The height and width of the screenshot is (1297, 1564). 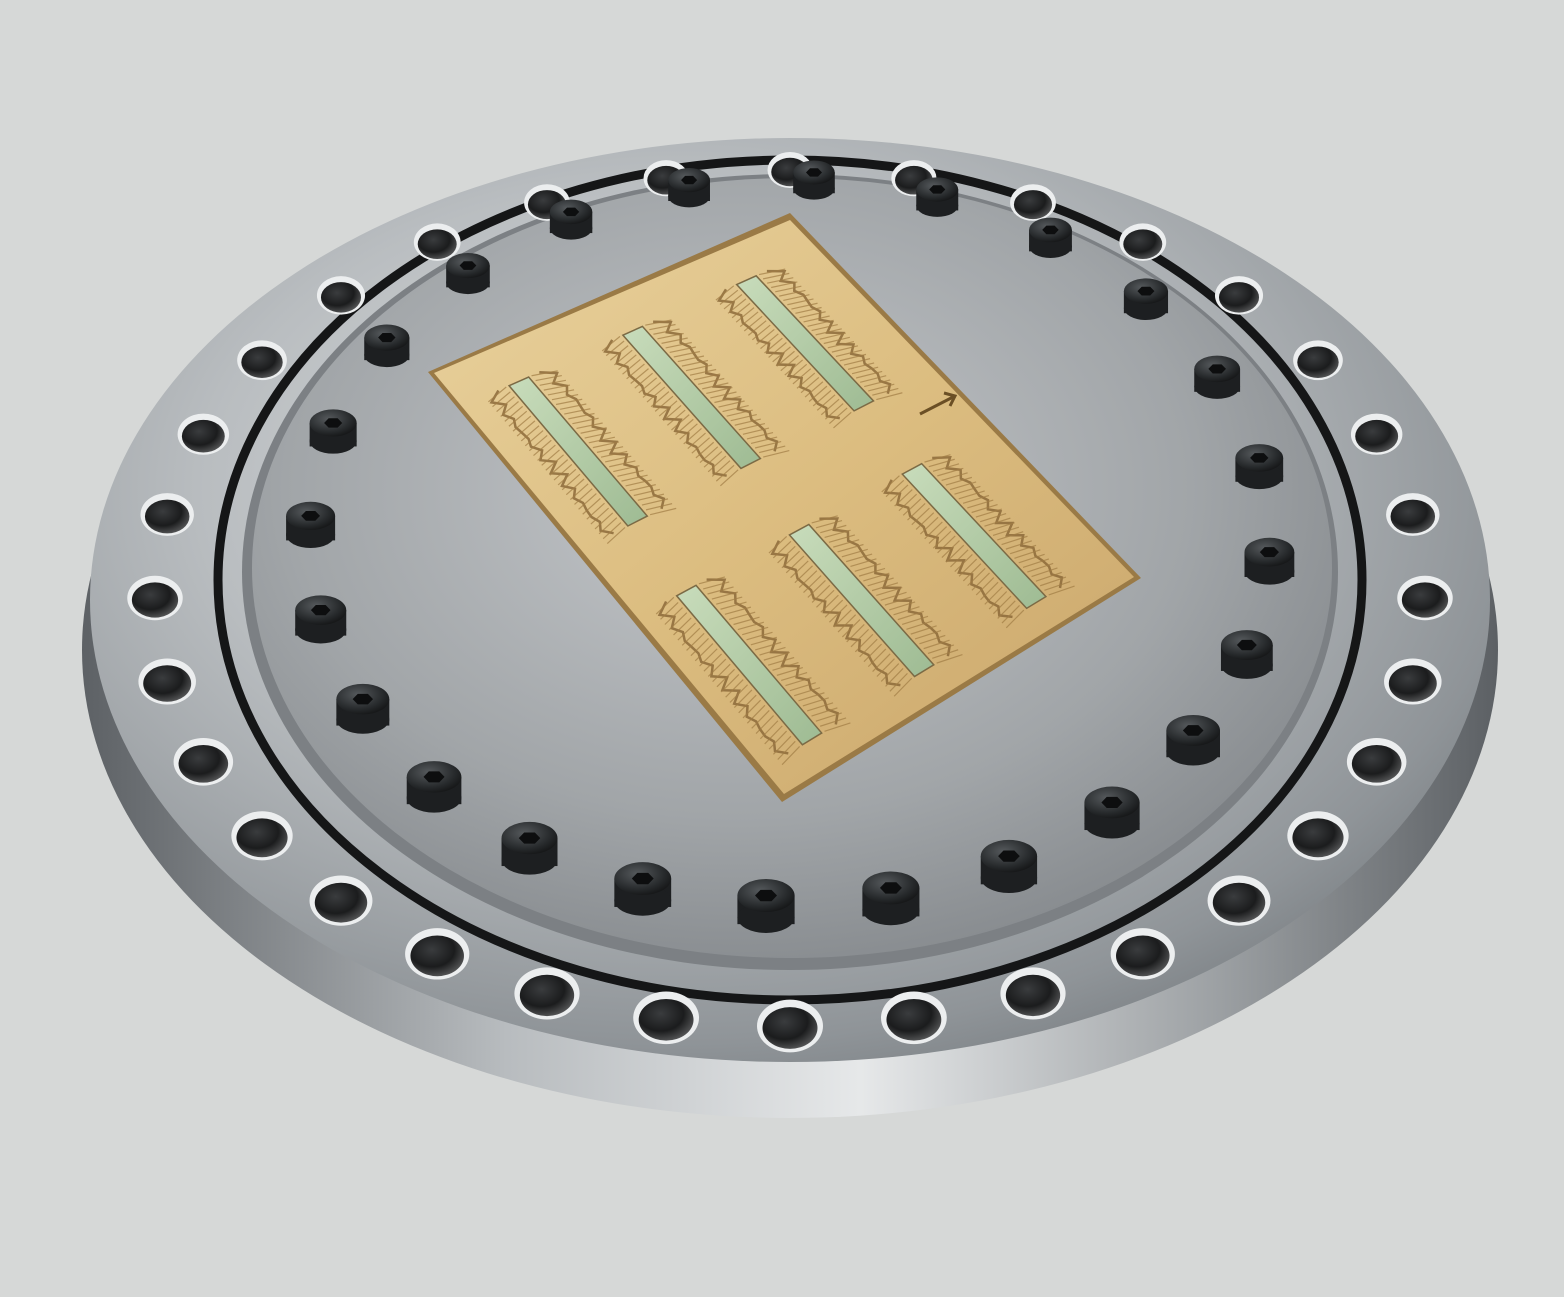 I want to click on slot-group, so click(x=781, y=517).